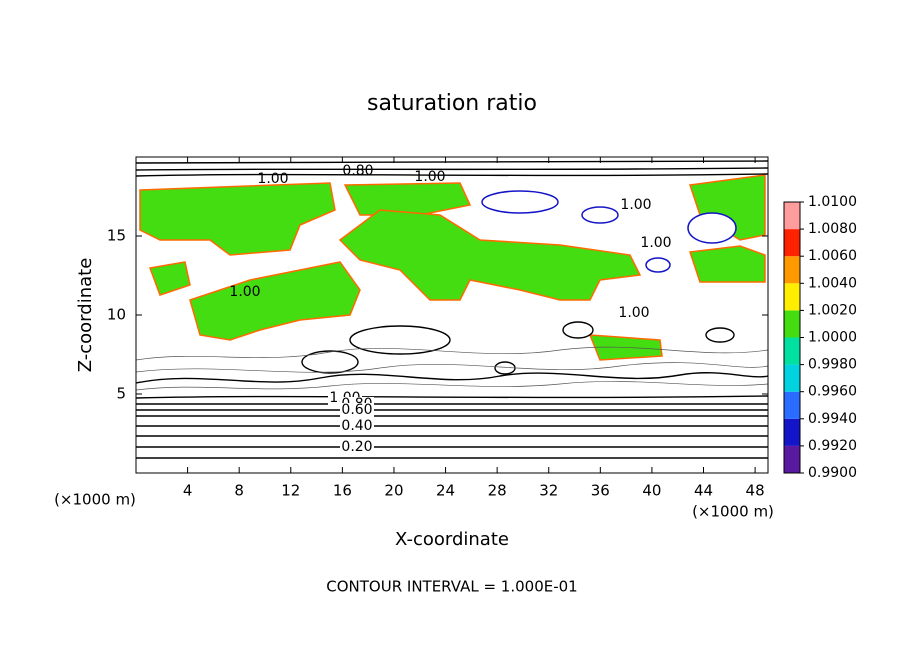 The width and height of the screenshot is (904, 658). Describe the element at coordinates (600, 491) in the screenshot. I see `x-tick-label: 36` at that location.